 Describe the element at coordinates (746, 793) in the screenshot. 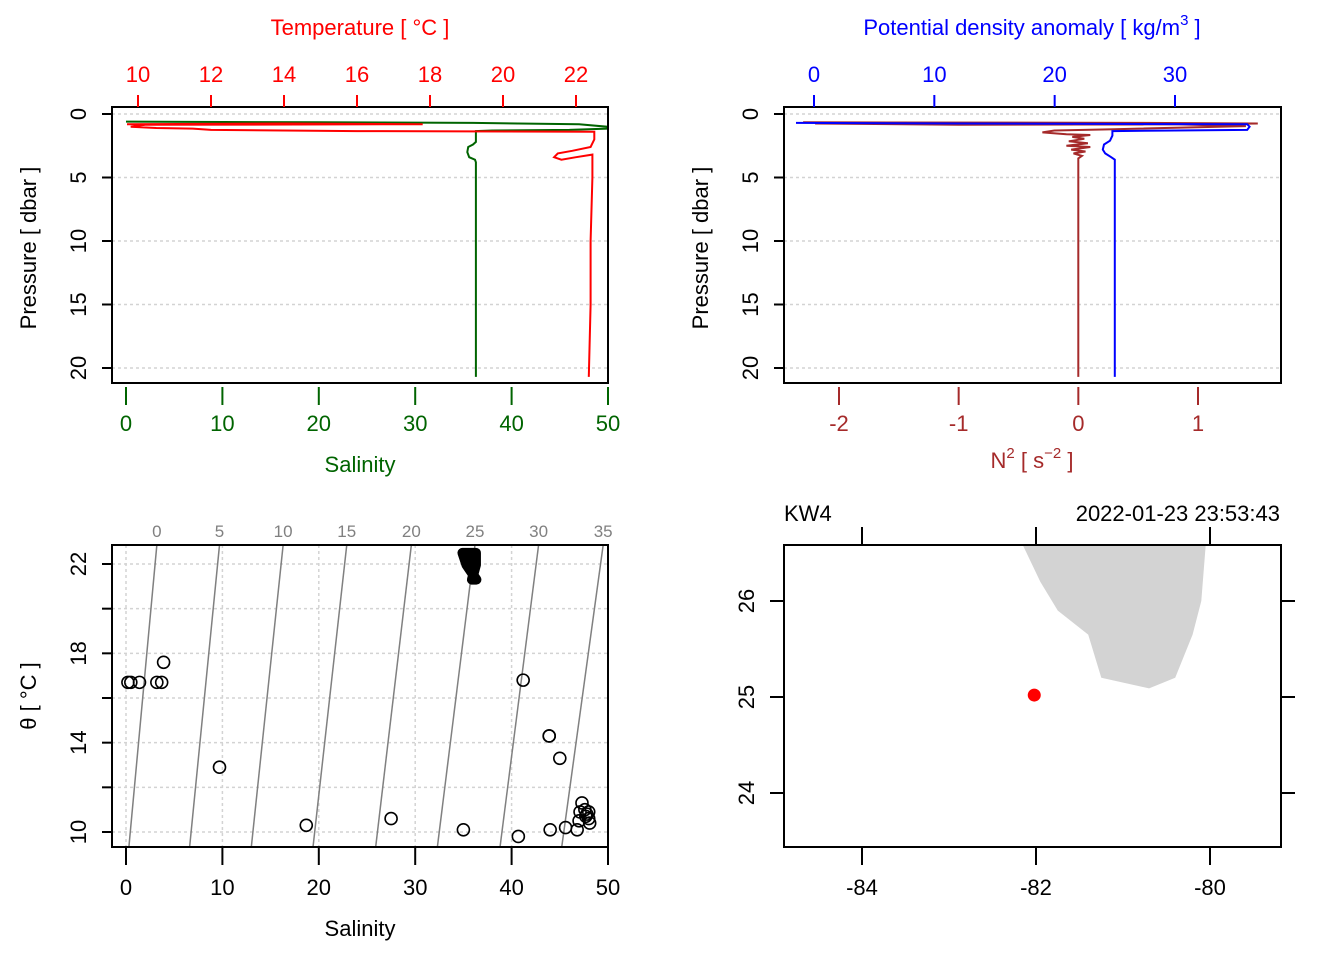

I see `y-tick-label: 24` at that location.